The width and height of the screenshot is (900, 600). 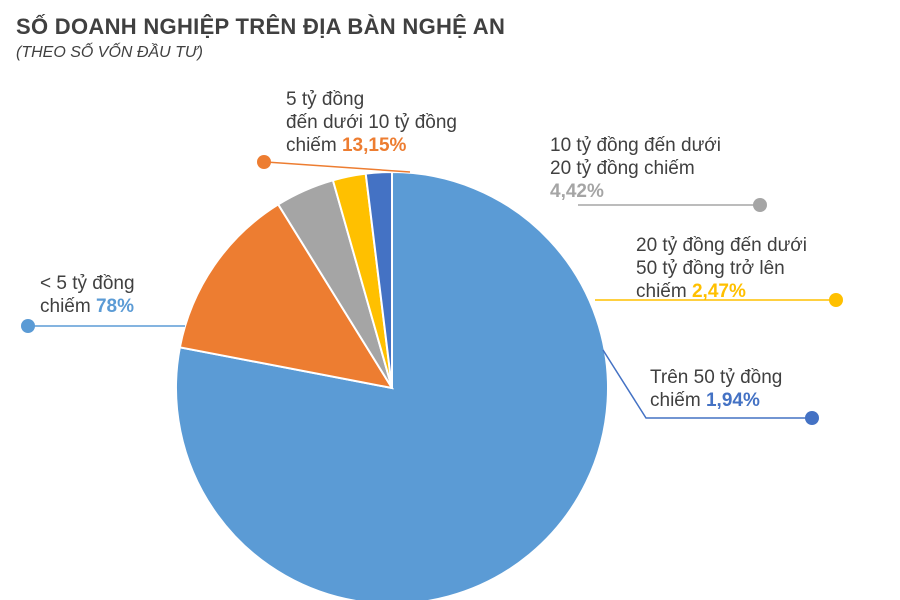 What do you see at coordinates (87, 295) in the screenshot?
I see `slice-label-under-5: < 5 tỷ đồng chiếm 78%` at bounding box center [87, 295].